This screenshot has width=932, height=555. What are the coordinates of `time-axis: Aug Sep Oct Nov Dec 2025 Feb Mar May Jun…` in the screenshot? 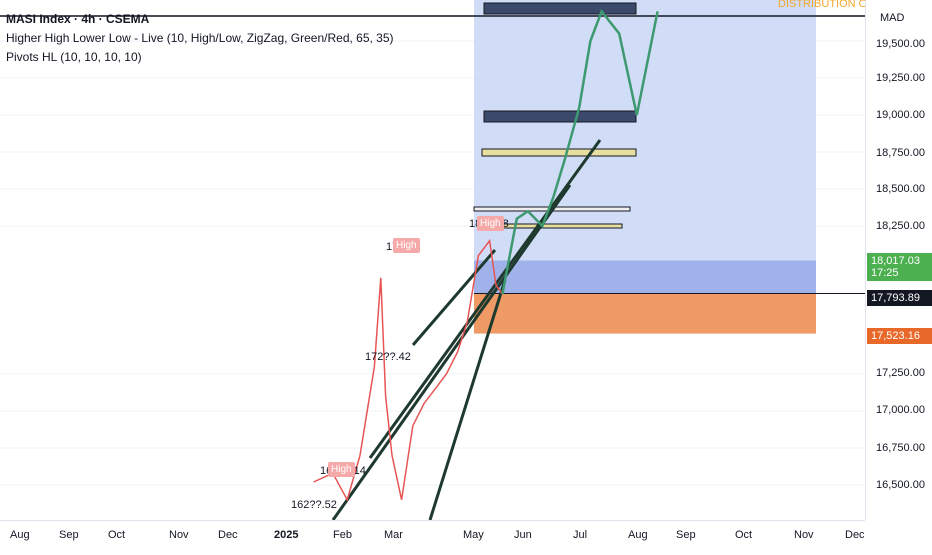 It's located at (432, 535).